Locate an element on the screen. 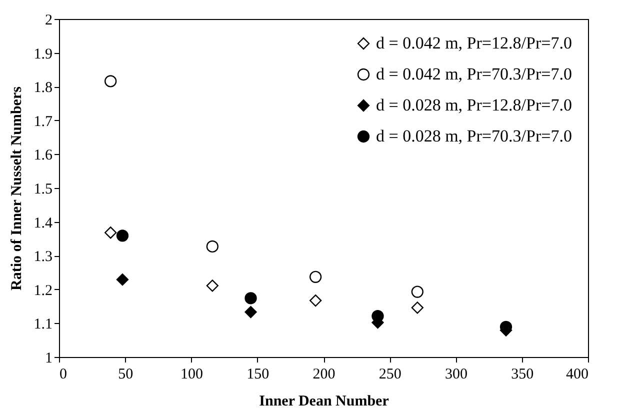 The width and height of the screenshot is (621, 411). x-tick-label: 250 is located at coordinates (390, 374).